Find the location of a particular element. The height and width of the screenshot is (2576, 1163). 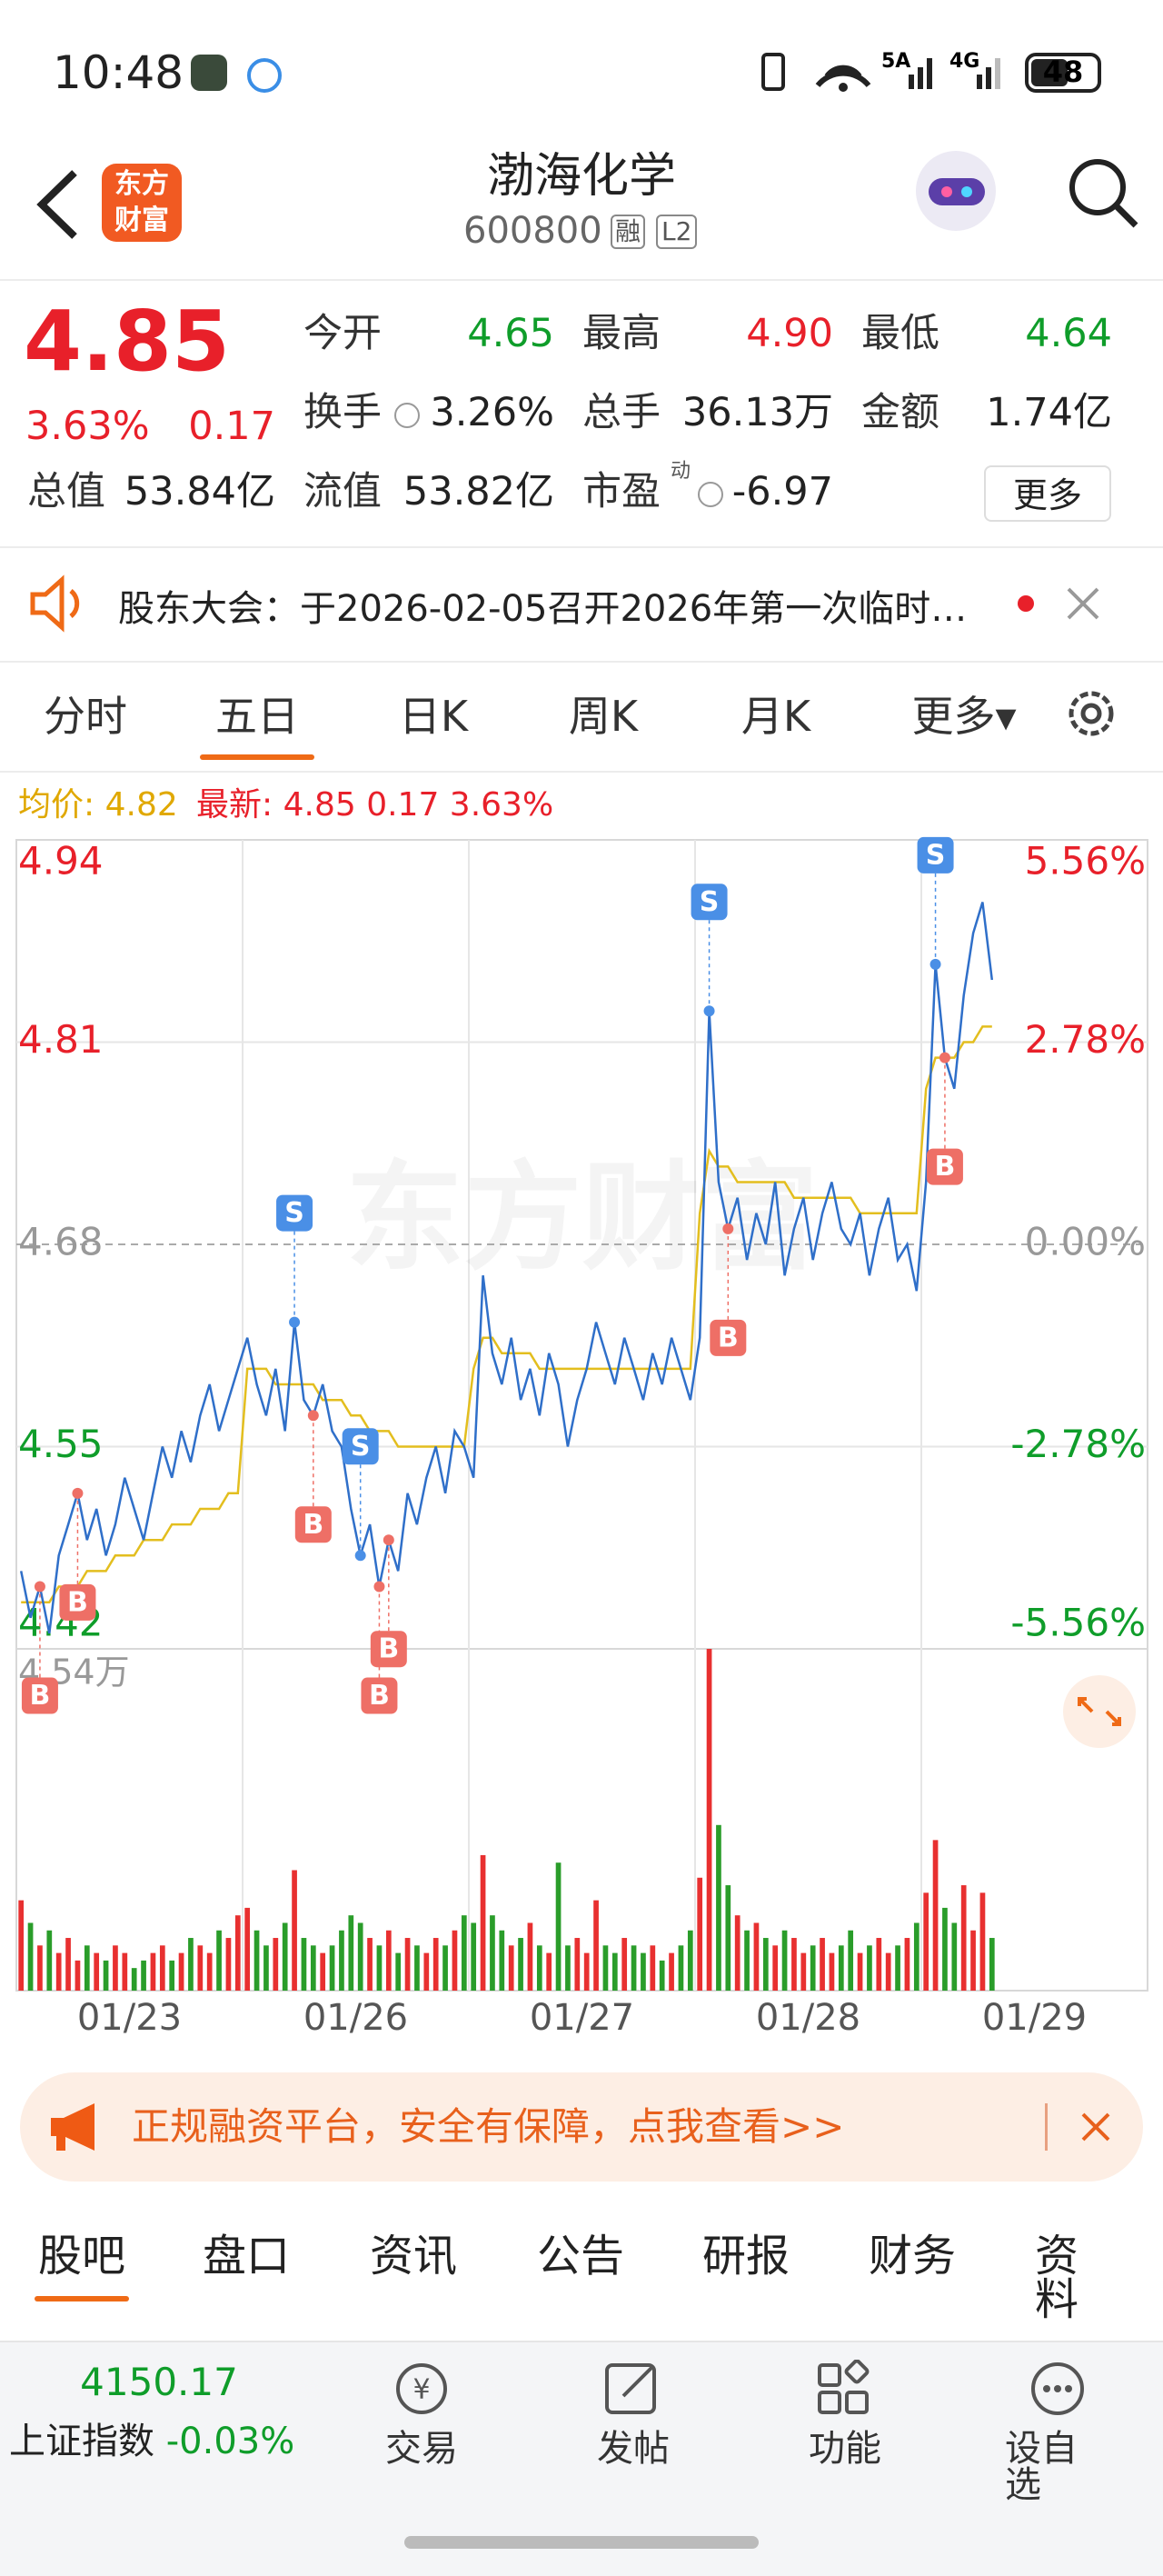

field-value: 3.26% is located at coordinates (492, 412).